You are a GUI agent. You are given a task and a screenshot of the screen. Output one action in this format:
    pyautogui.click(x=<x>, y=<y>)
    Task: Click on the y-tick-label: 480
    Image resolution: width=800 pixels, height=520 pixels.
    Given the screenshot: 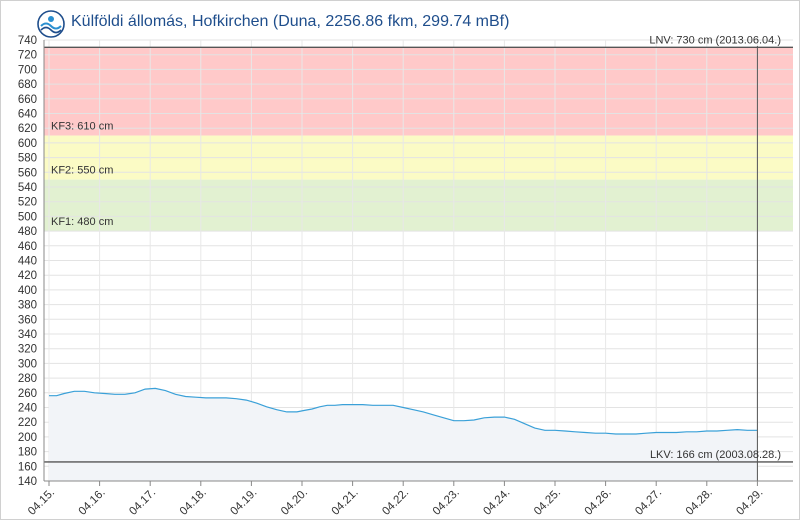 What is the action you would take?
    pyautogui.click(x=27, y=232)
    